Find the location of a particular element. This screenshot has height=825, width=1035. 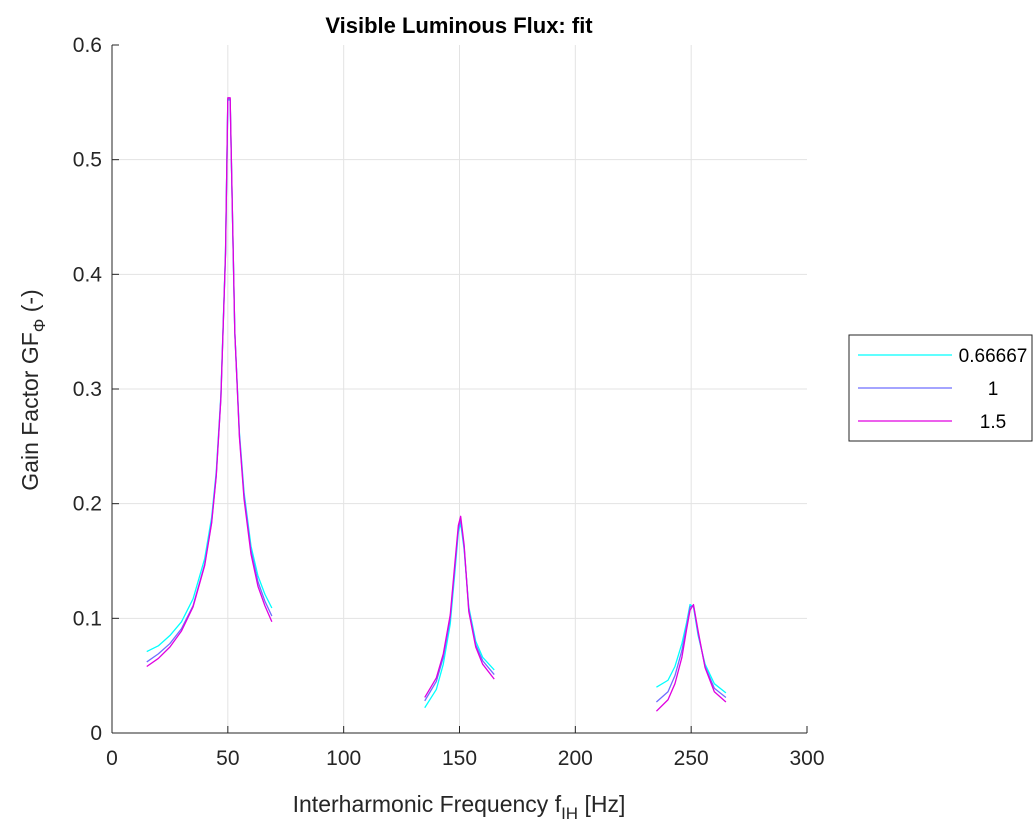

x-tick-label: 0 is located at coordinates (112, 758).